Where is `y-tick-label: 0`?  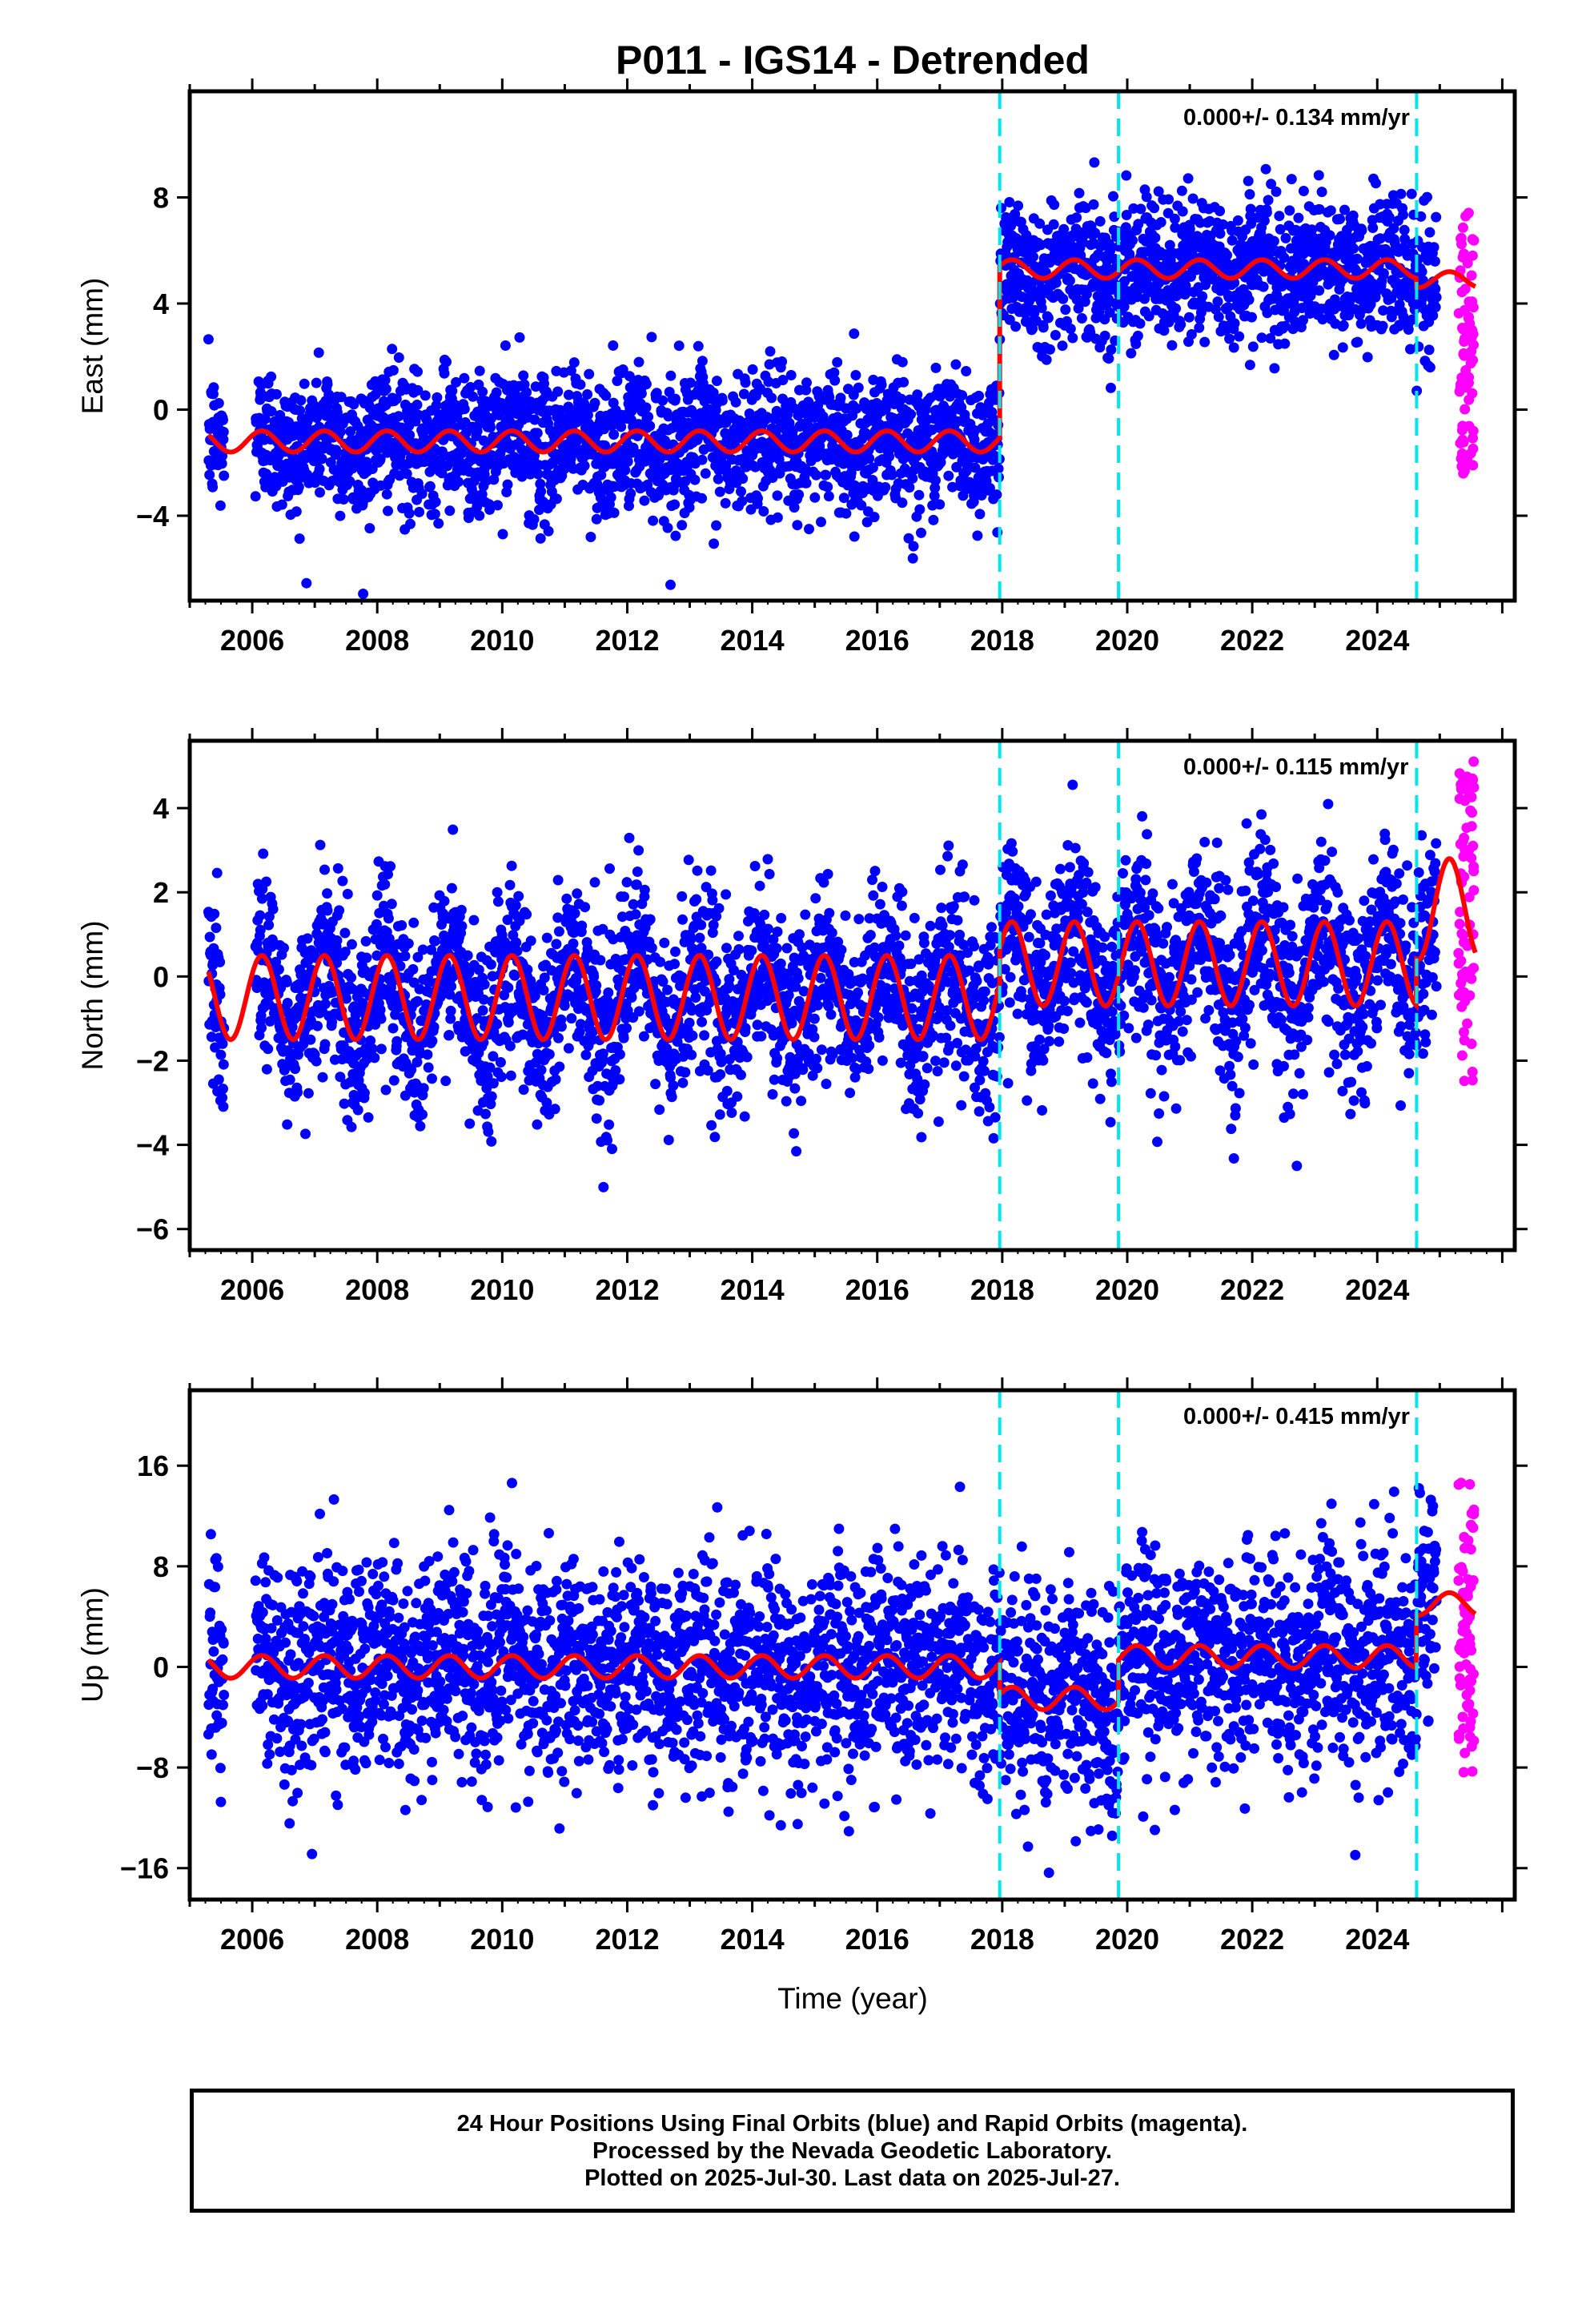
y-tick-label: 0 is located at coordinates (161, 410).